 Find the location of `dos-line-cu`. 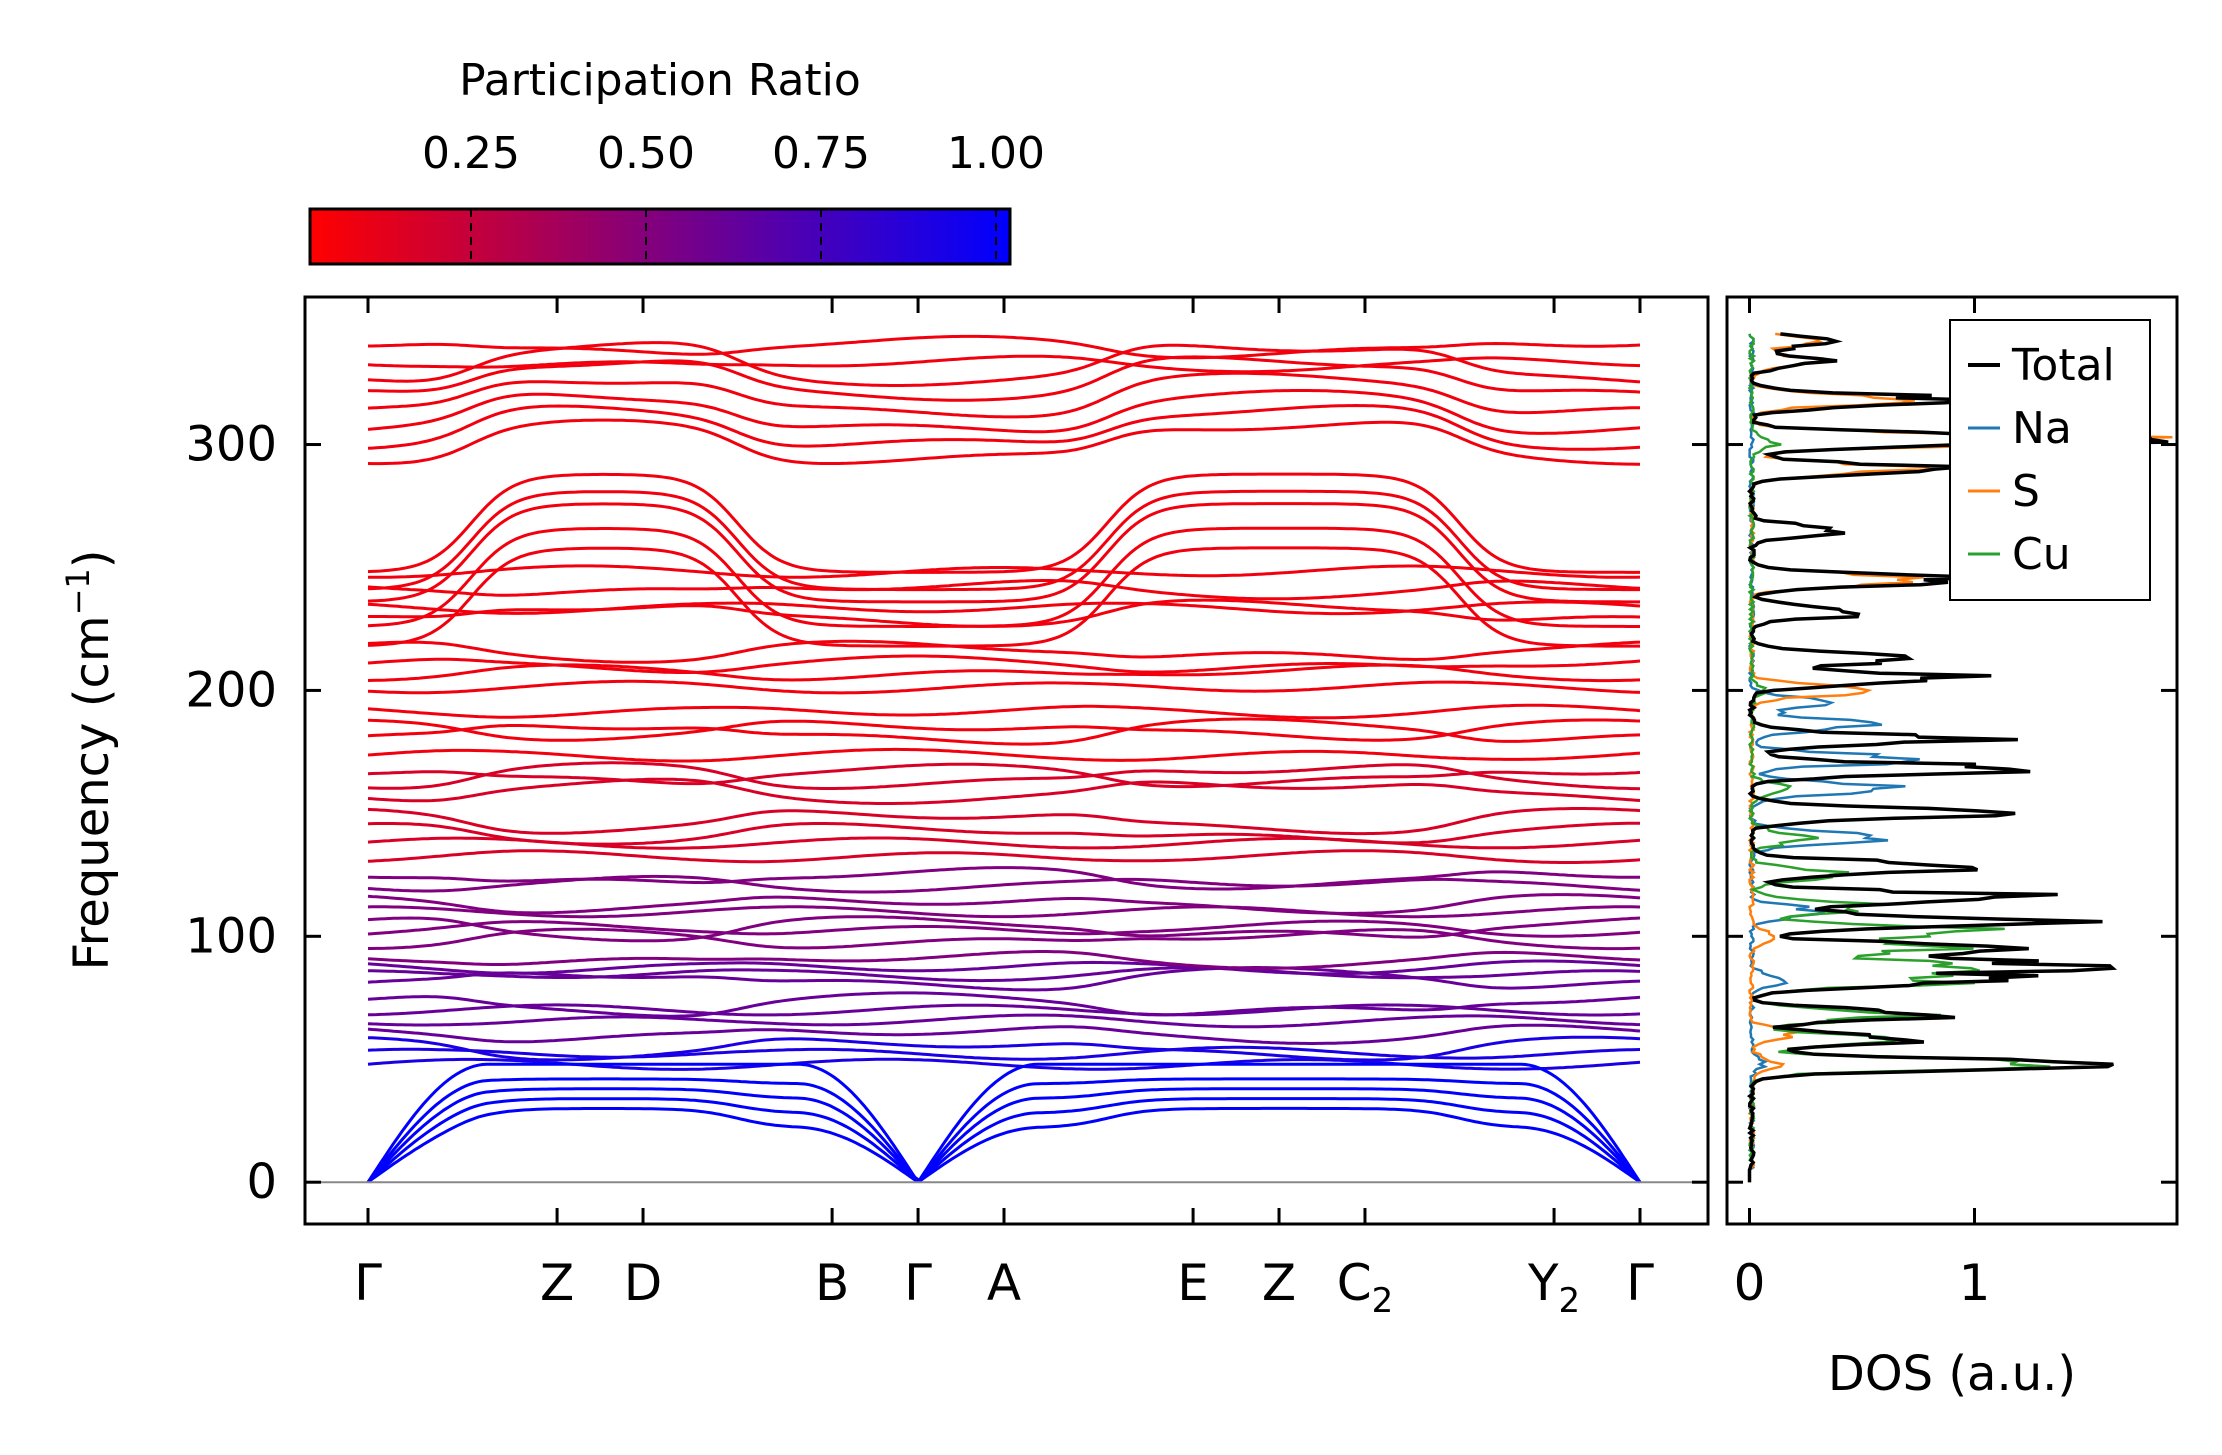

dos-line-cu is located at coordinates (1899, 758).